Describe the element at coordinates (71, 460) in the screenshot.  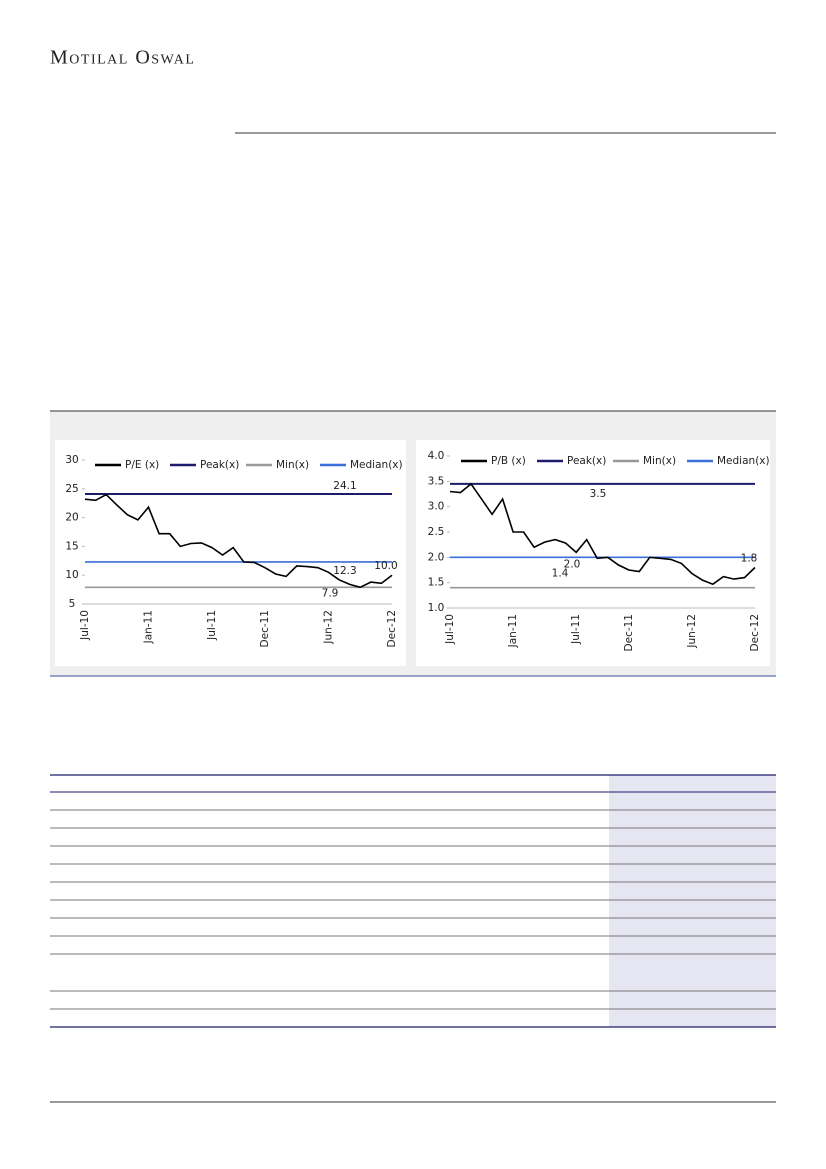
I see `y-tick-label: 30` at that location.